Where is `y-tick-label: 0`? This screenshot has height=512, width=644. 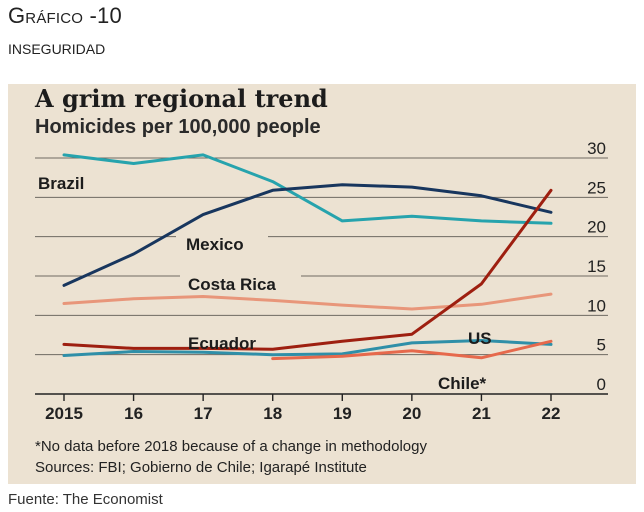
y-tick-label: 0 is located at coordinates (601, 384).